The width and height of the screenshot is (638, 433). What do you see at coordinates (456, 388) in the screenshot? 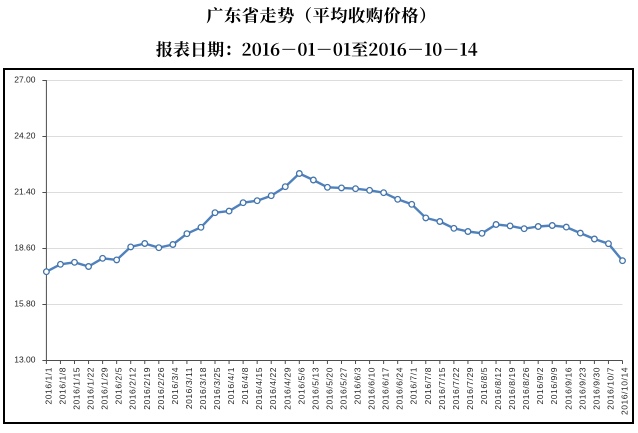
I see `svg-text: 2016/7/22` at bounding box center [456, 388].